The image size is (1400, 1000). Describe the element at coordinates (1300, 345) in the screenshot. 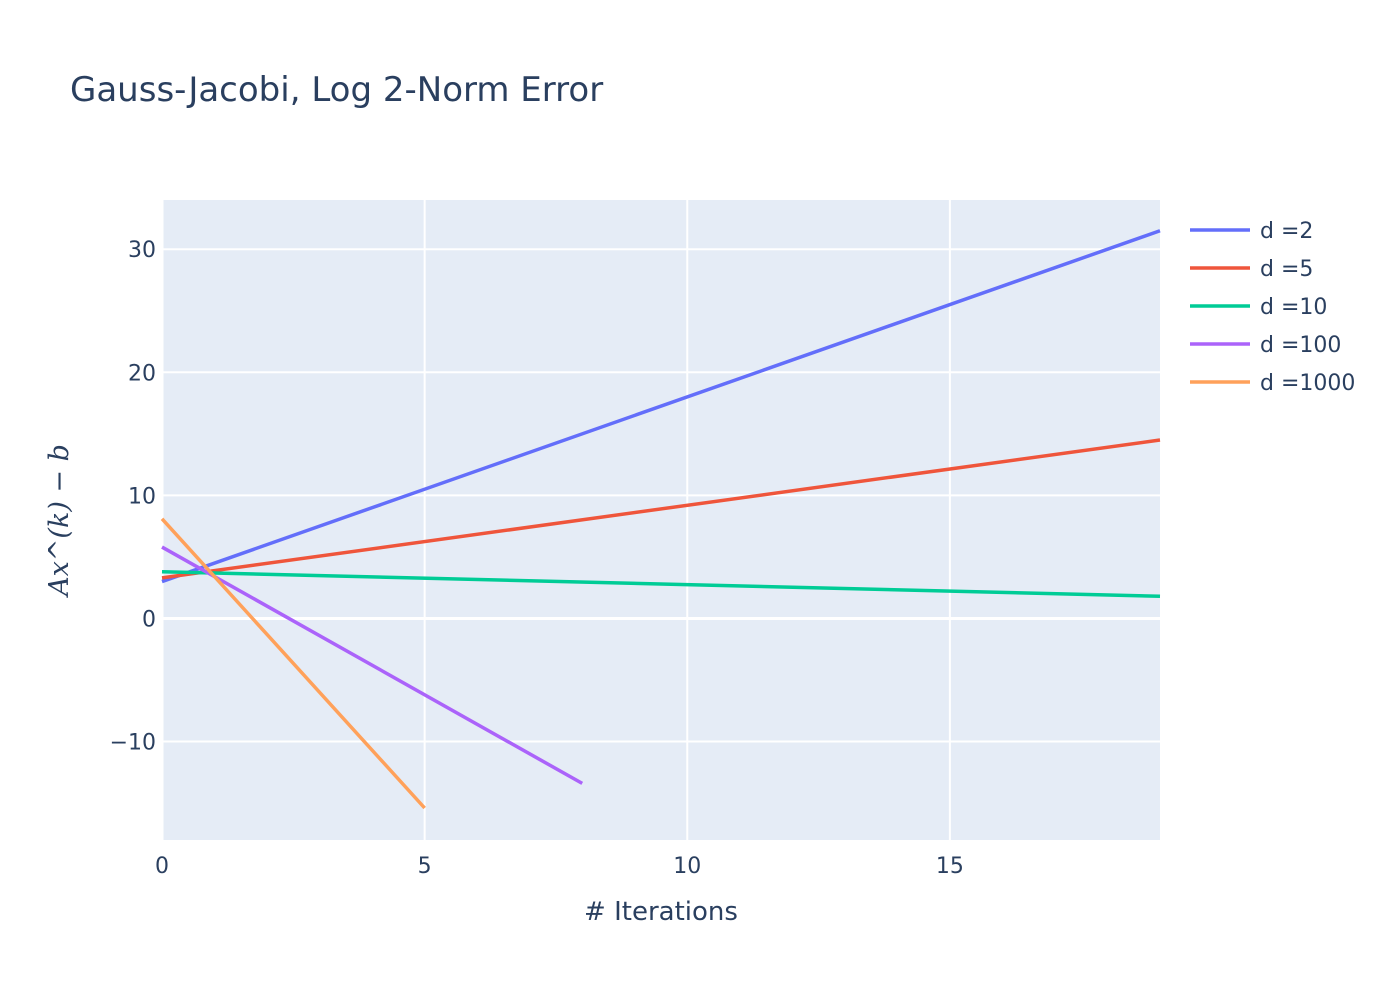

I see `legend-label: d =100` at that location.